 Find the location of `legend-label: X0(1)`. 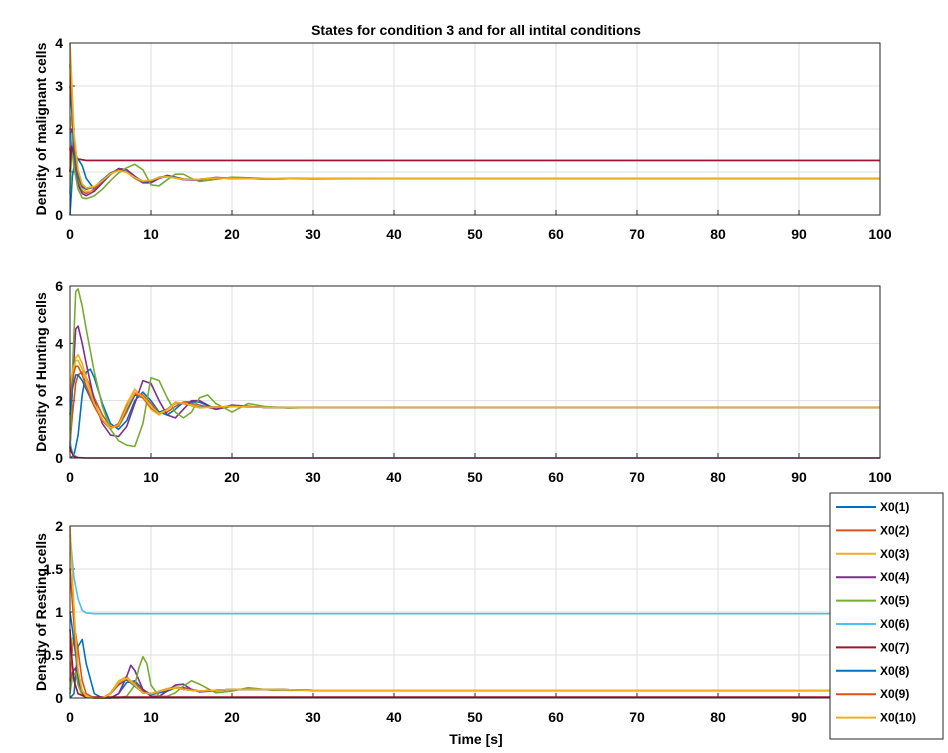

legend-label: X0(1) is located at coordinates (894, 507).